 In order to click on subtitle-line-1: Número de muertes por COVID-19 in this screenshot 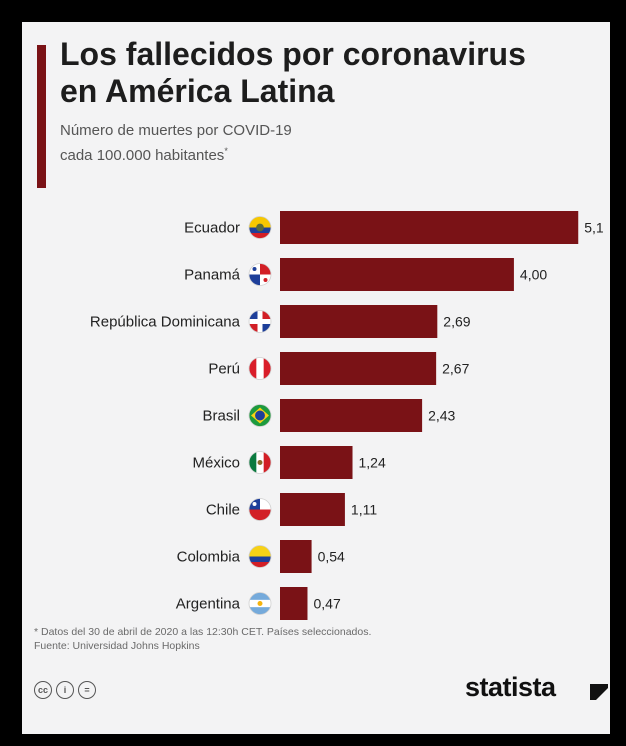, I will do `click(176, 130)`.